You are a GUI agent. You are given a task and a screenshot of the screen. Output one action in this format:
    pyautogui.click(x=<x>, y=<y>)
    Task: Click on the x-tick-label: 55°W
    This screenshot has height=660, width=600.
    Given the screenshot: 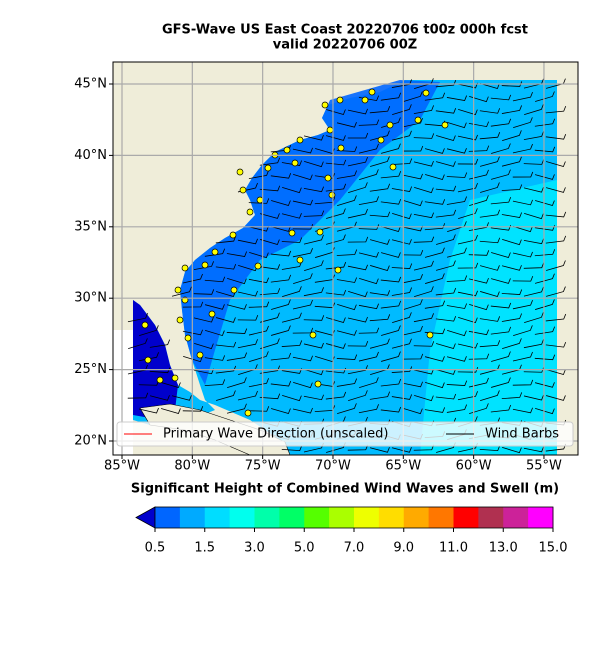 What is the action you would take?
    pyautogui.click(x=544, y=466)
    